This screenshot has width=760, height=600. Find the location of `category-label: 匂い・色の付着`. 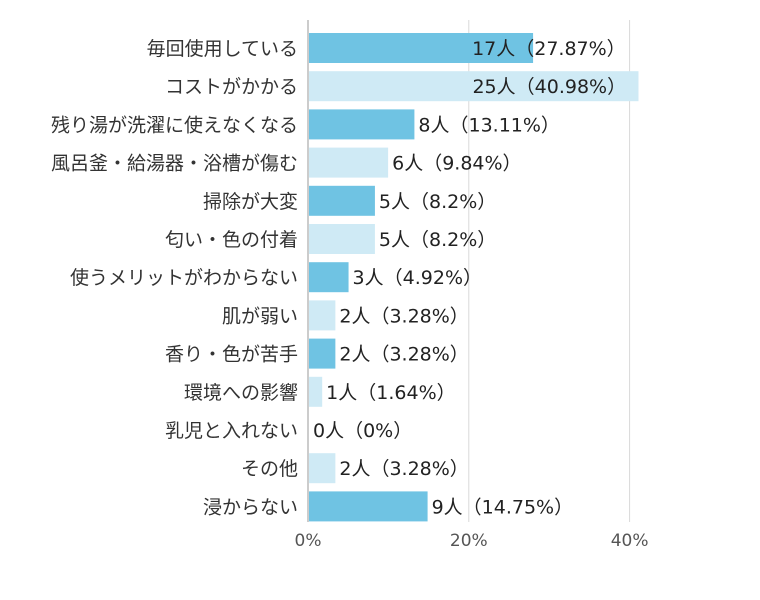

category-label: 匂い・色の付着 is located at coordinates (231, 240).